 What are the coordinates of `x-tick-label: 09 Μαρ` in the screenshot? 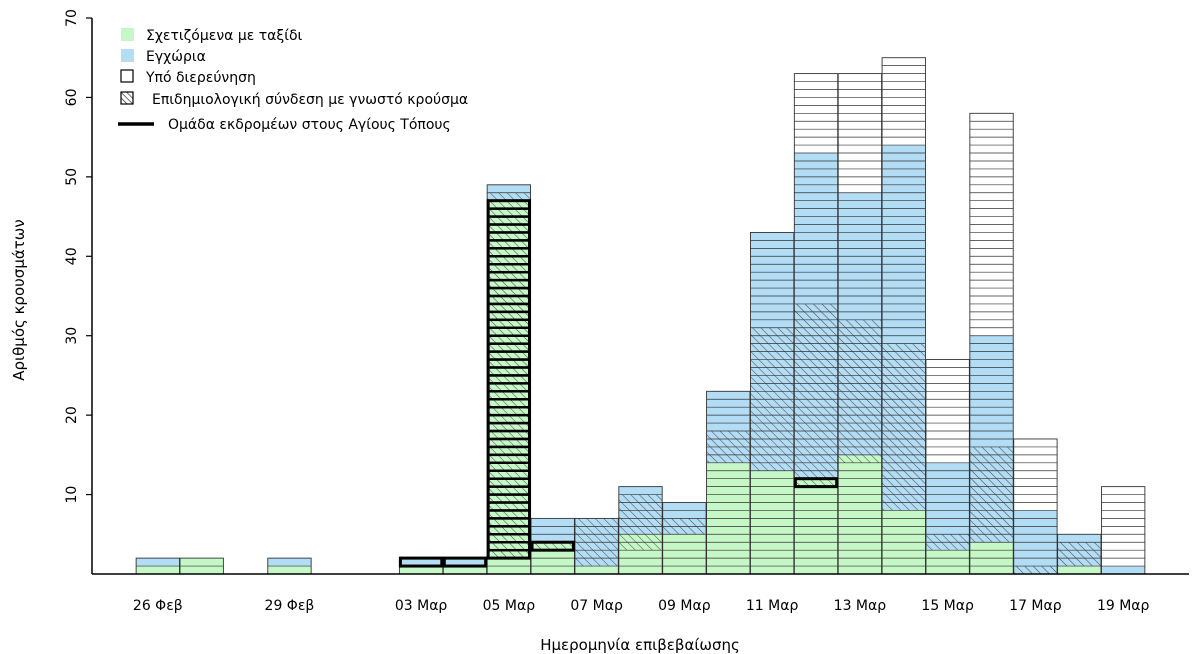 It's located at (684, 606).